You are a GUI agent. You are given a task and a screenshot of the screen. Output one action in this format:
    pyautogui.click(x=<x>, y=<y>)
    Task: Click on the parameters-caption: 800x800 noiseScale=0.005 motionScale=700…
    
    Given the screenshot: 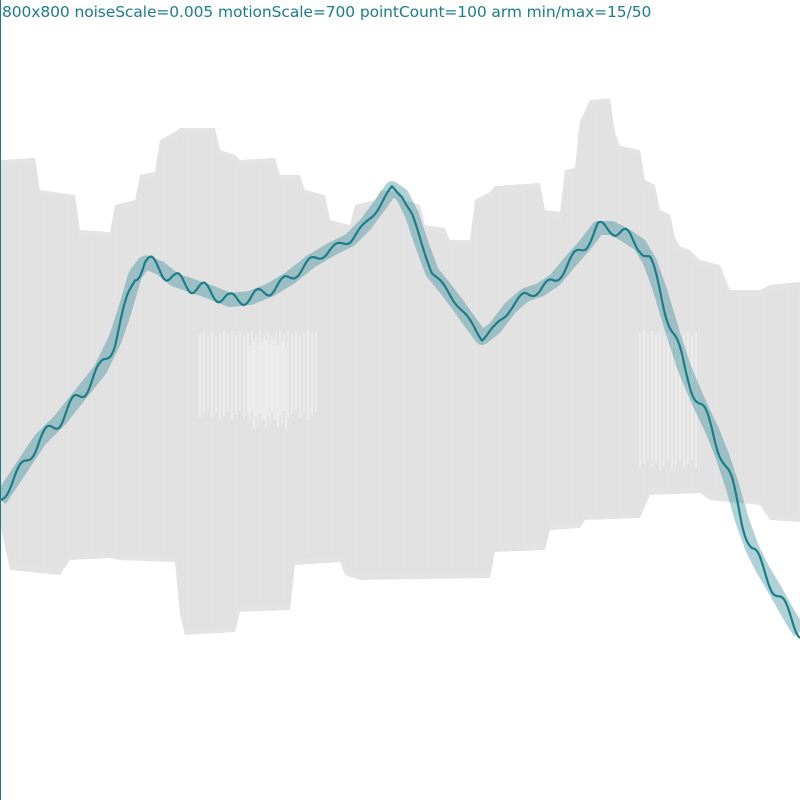 What is the action you would take?
    pyautogui.click(x=327, y=12)
    